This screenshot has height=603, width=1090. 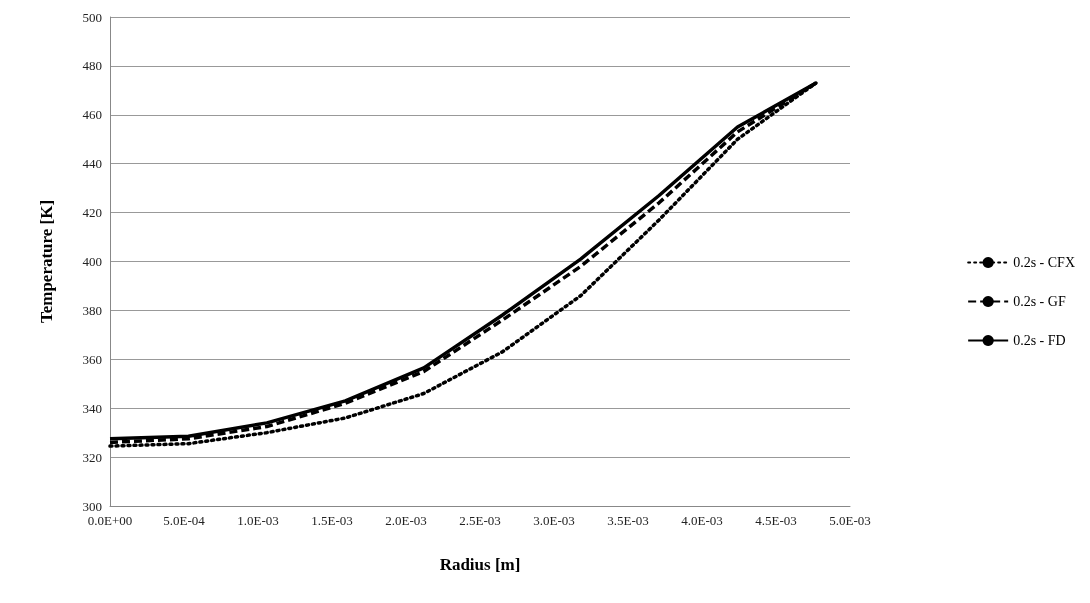 What do you see at coordinates (92, 506) in the screenshot?
I see `y-tick-label: 300` at bounding box center [92, 506].